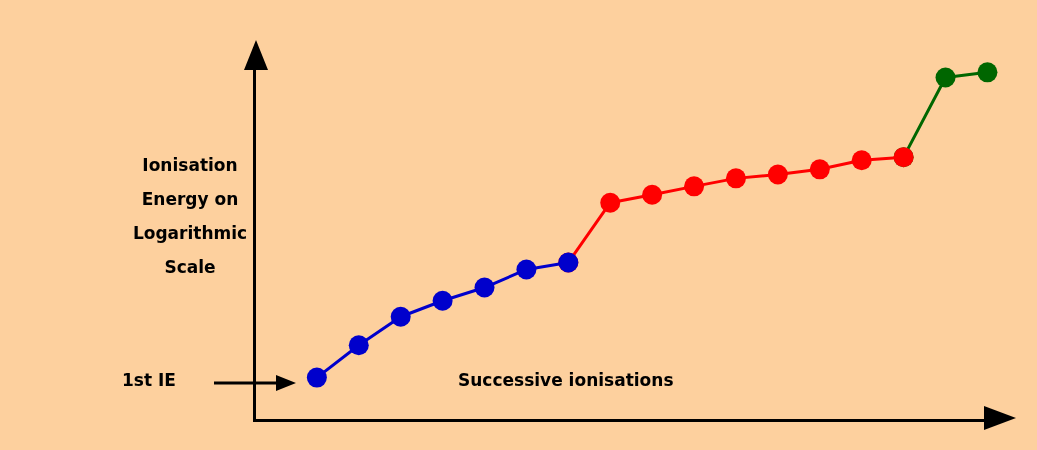 This screenshot has width=1037, height=450. I want to click on text: 1st IE, so click(149, 380).